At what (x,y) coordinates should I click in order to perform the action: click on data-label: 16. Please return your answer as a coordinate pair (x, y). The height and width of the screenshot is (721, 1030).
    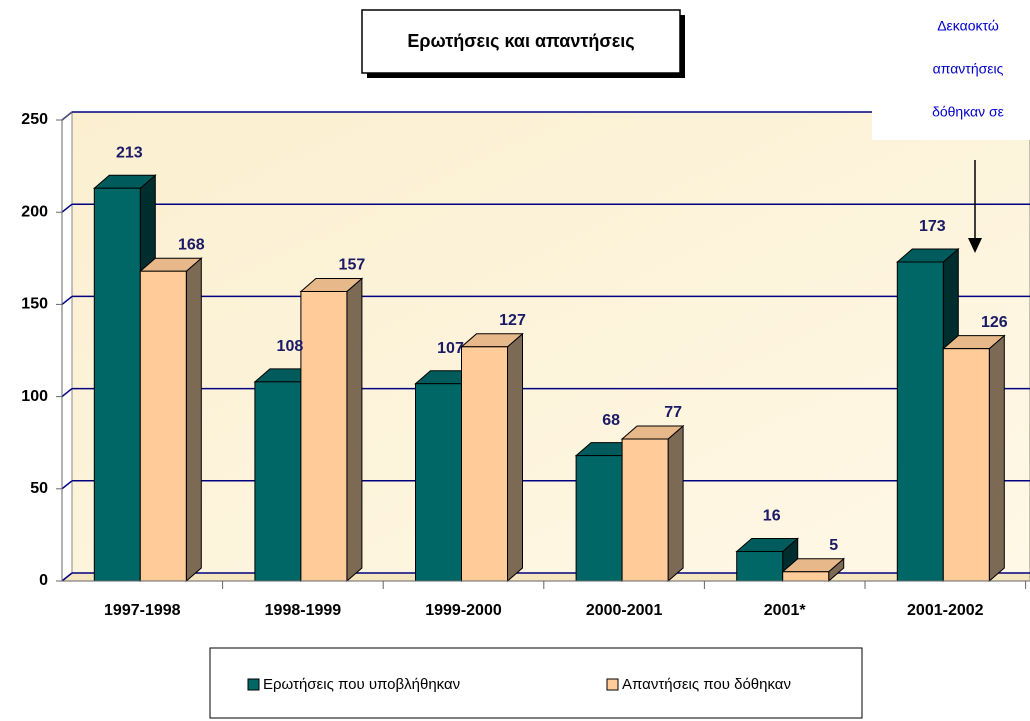
    Looking at the image, I should click on (772, 516).